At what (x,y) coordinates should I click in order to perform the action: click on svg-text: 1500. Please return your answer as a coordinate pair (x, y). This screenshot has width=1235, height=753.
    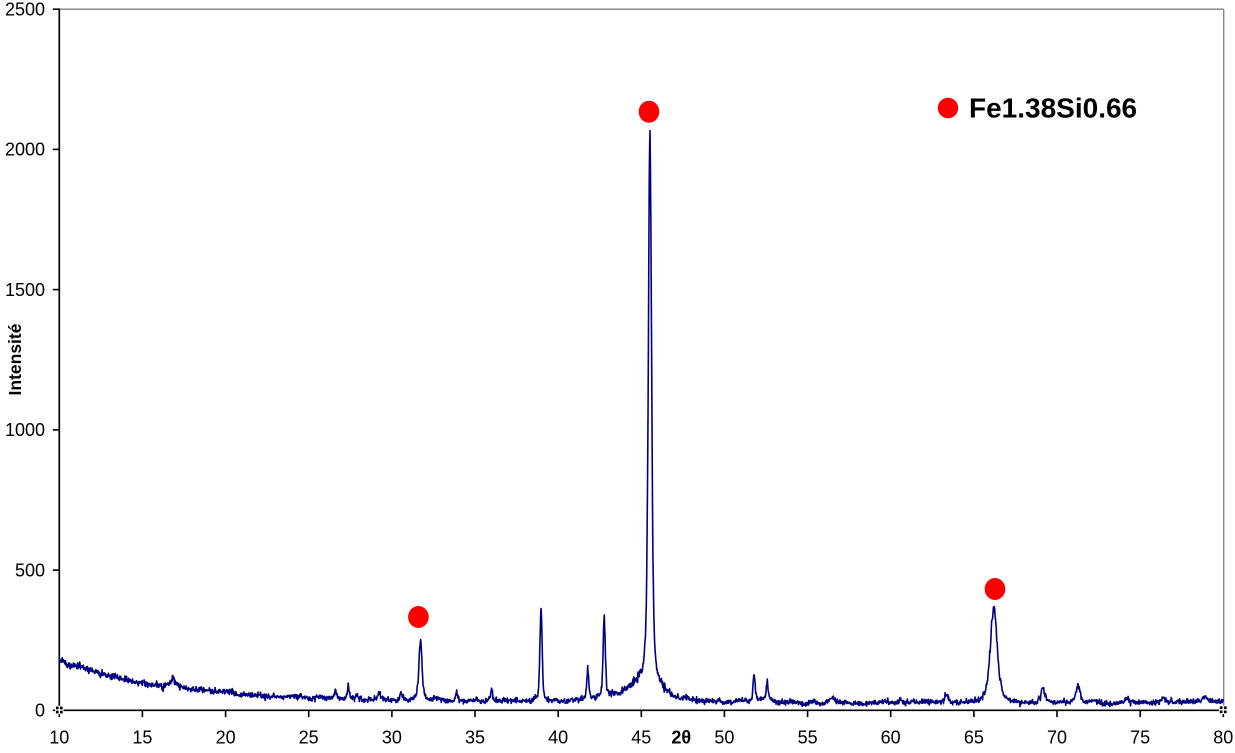
    Looking at the image, I should click on (25, 290).